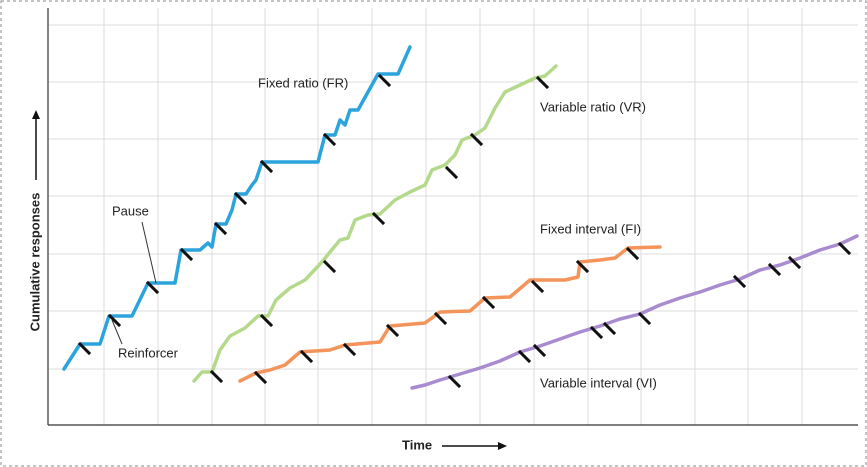 Image resolution: width=867 pixels, height=467 pixels. What do you see at coordinates (417, 444) in the screenshot?
I see `x-axis-label: Time` at bounding box center [417, 444].